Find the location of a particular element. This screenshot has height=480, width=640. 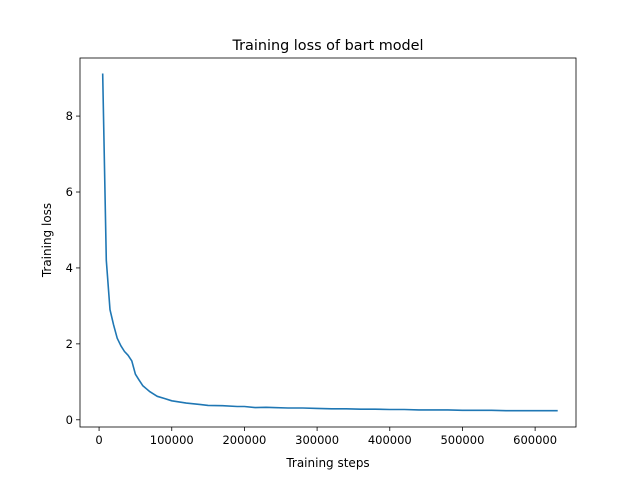

y-tick-label: 8 is located at coordinates (69, 116).